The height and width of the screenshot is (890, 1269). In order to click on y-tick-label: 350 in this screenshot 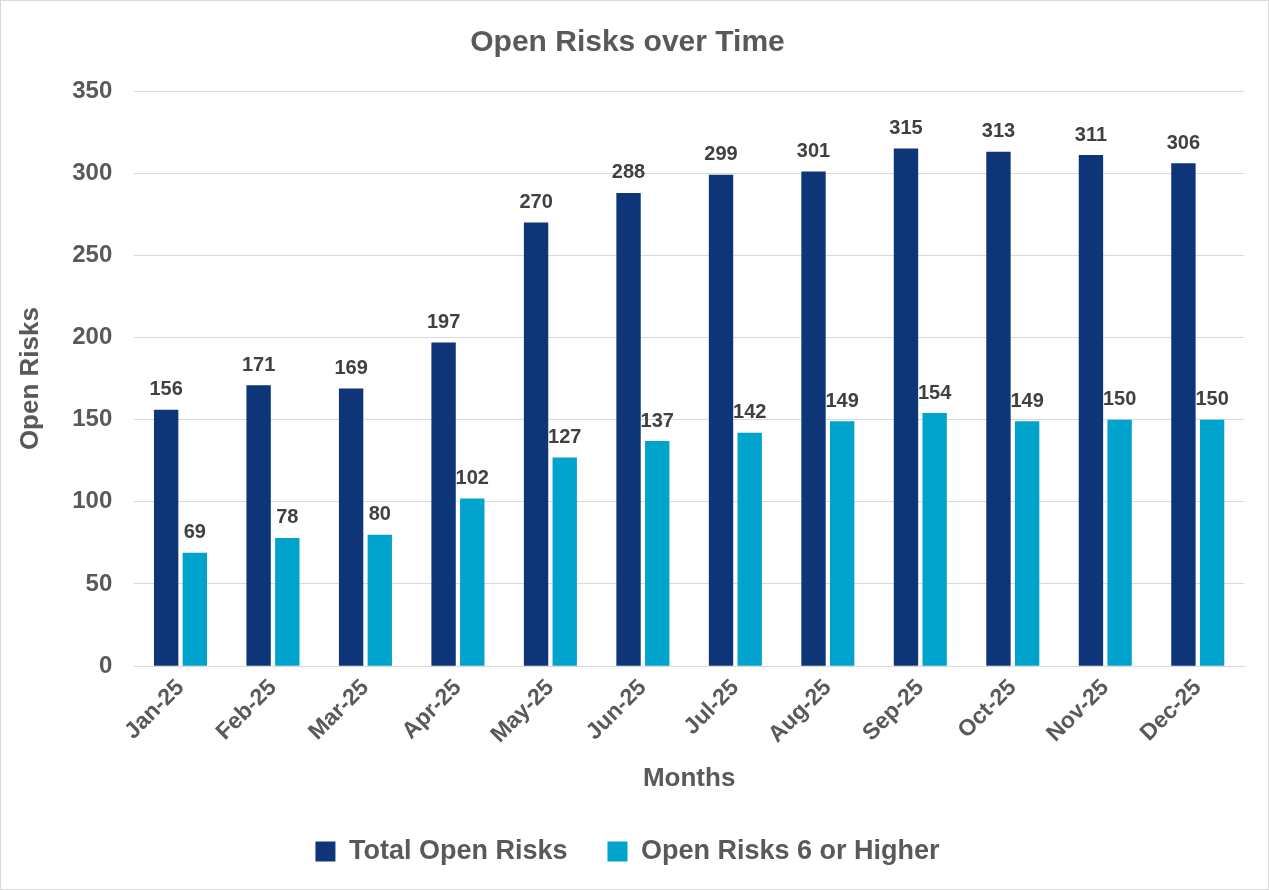, I will do `click(92, 89)`.